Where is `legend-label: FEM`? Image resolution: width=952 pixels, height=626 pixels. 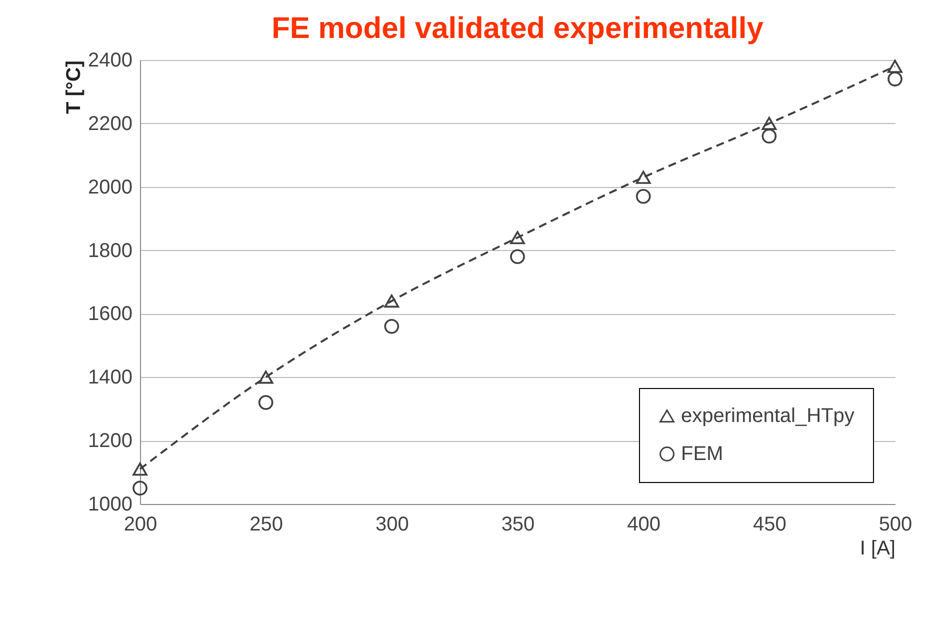 legend-label: FEM is located at coordinates (702, 454).